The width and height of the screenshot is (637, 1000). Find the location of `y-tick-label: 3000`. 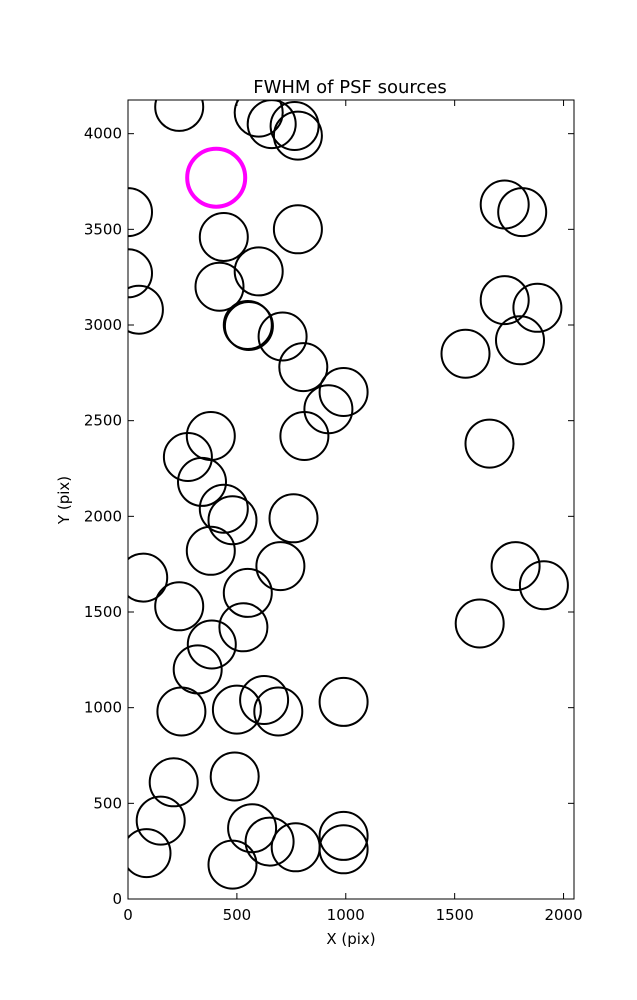

y-tick-label: 3000 is located at coordinates (103, 325).